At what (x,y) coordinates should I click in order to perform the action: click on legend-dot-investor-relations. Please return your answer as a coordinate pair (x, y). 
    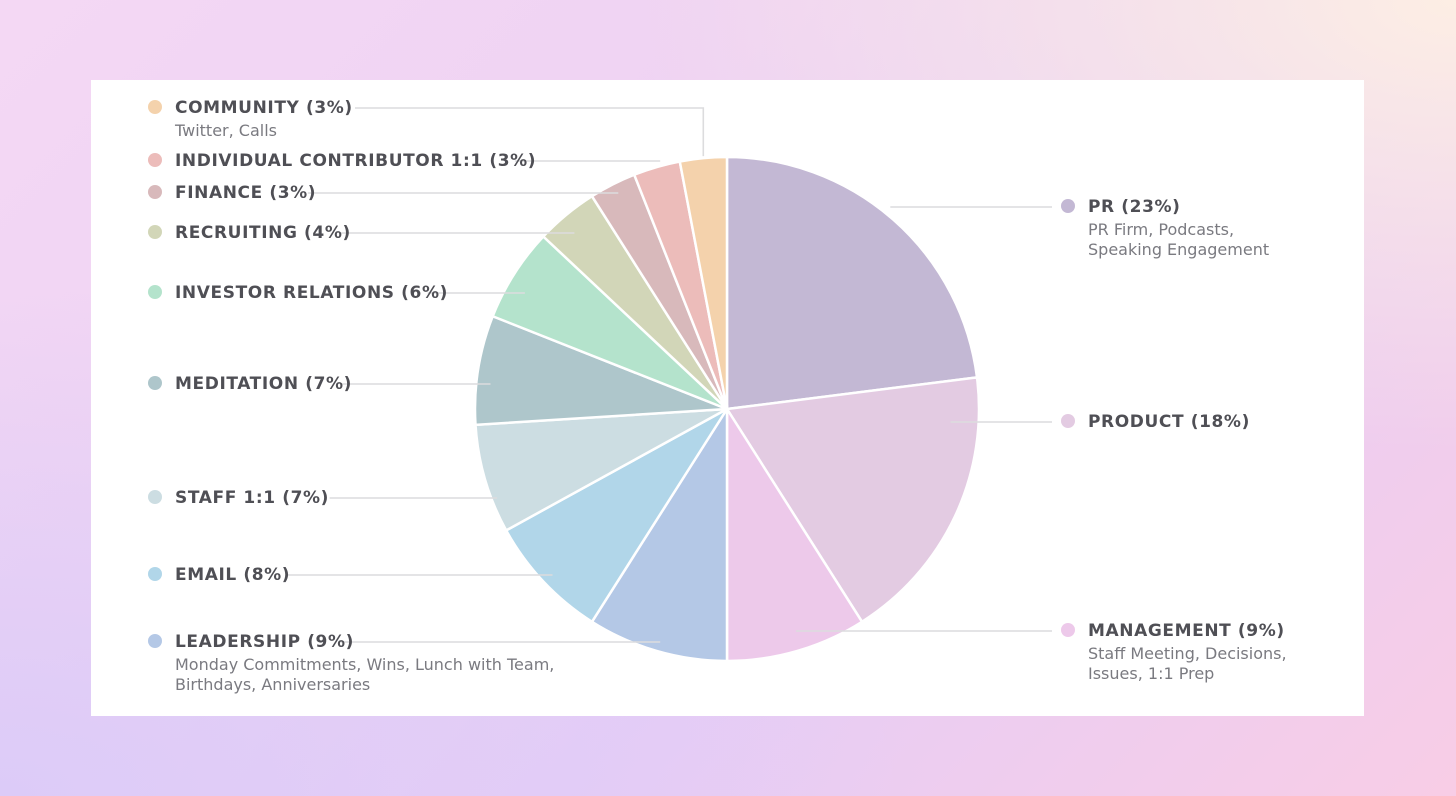
    Looking at the image, I should click on (155, 292).